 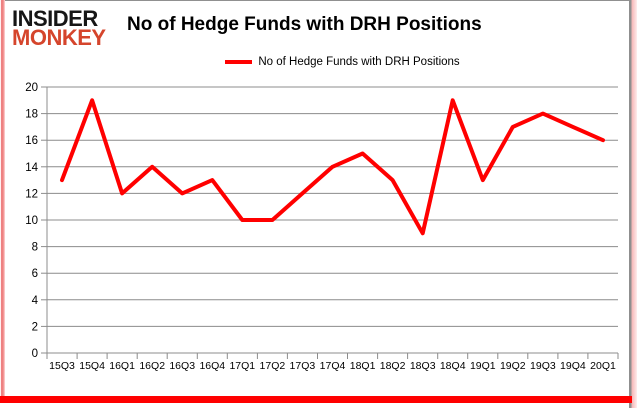 What do you see at coordinates (359, 62) in the screenshot?
I see `legend-label: No of Hedge Funds with DRH Positions` at bounding box center [359, 62].